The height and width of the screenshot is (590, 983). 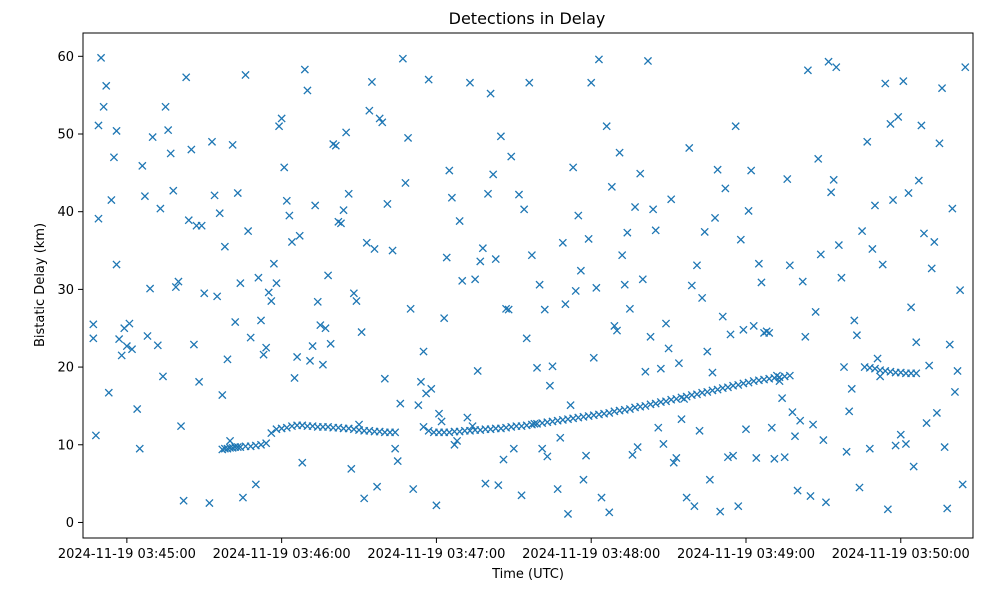 What do you see at coordinates (65, 445) in the screenshot?
I see `y-tick-label: 10` at bounding box center [65, 445].